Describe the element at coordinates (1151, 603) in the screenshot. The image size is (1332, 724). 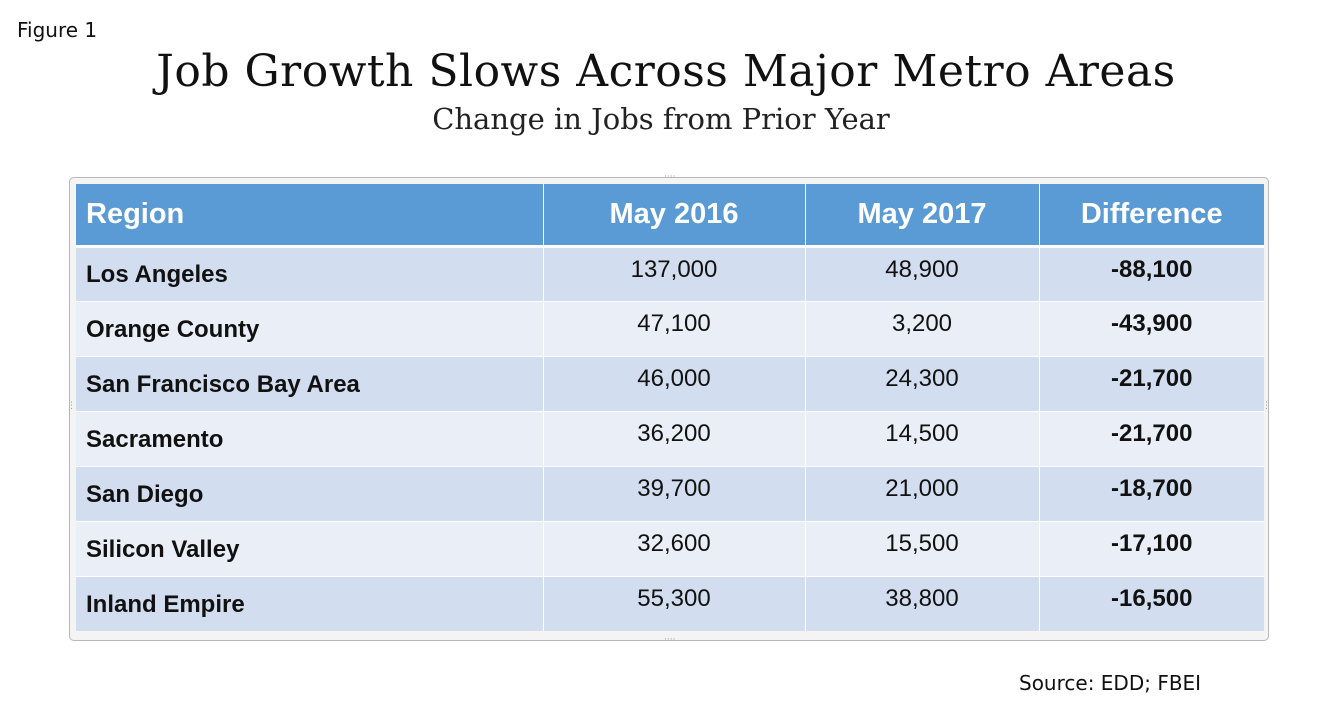
I see `difference-cell: -16,500` at that location.